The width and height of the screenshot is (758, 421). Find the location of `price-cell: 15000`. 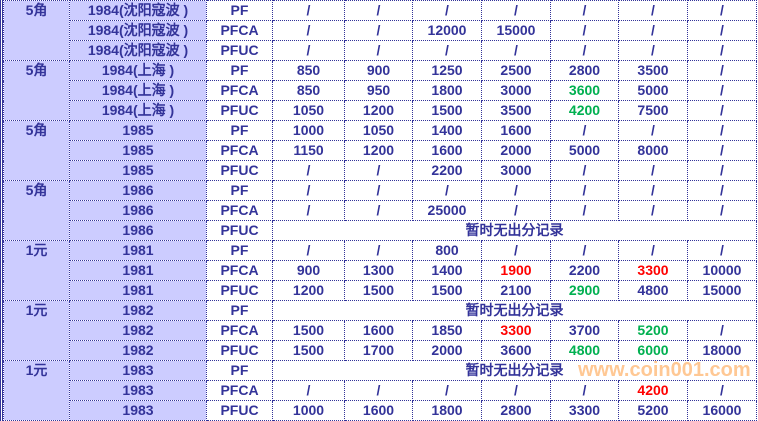

price-cell: 15000 is located at coordinates (722, 290).